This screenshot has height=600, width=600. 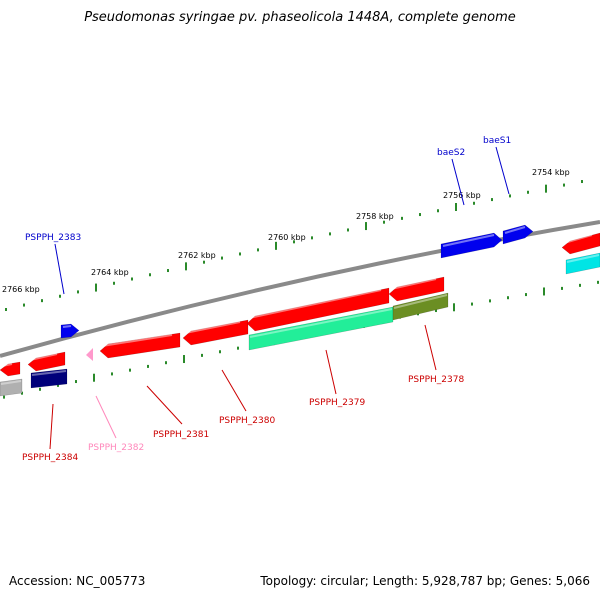 I want to click on tick-label: 2766 kbp, so click(x=21, y=289).